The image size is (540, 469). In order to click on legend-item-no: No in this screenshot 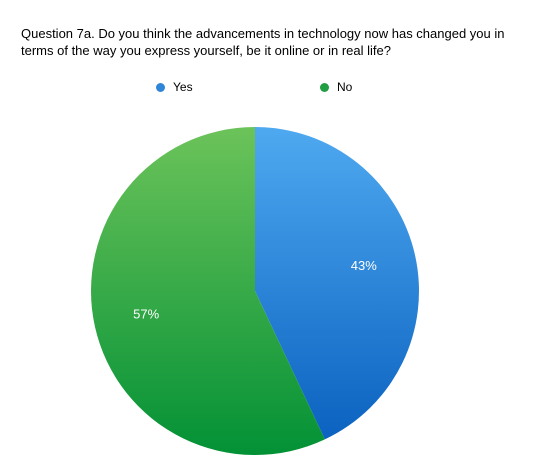, I will do `click(336, 87)`.